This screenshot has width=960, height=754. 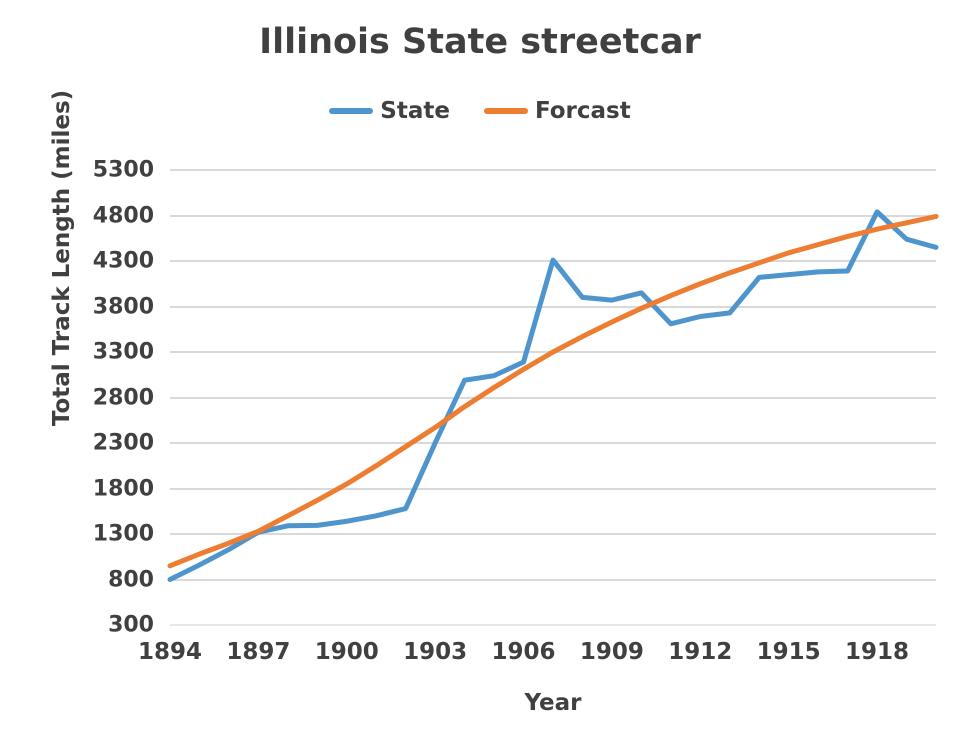 I want to click on x-tick-label: 1903, so click(x=435, y=652).